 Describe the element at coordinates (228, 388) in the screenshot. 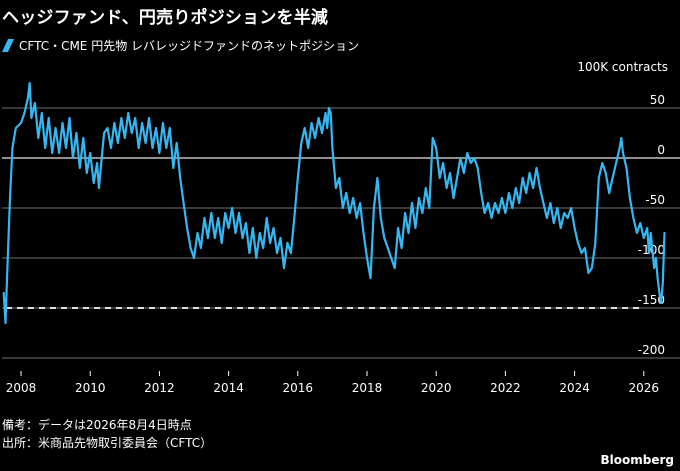

I see `x-tick-label: 2014` at that location.